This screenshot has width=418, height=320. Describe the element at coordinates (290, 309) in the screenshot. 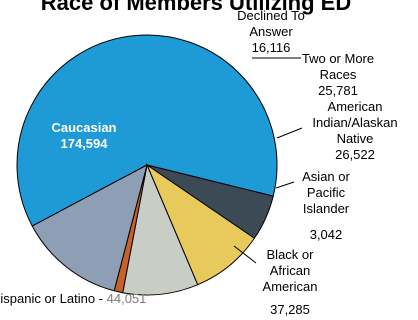

I see `label-black-value: 37,285` at that location.